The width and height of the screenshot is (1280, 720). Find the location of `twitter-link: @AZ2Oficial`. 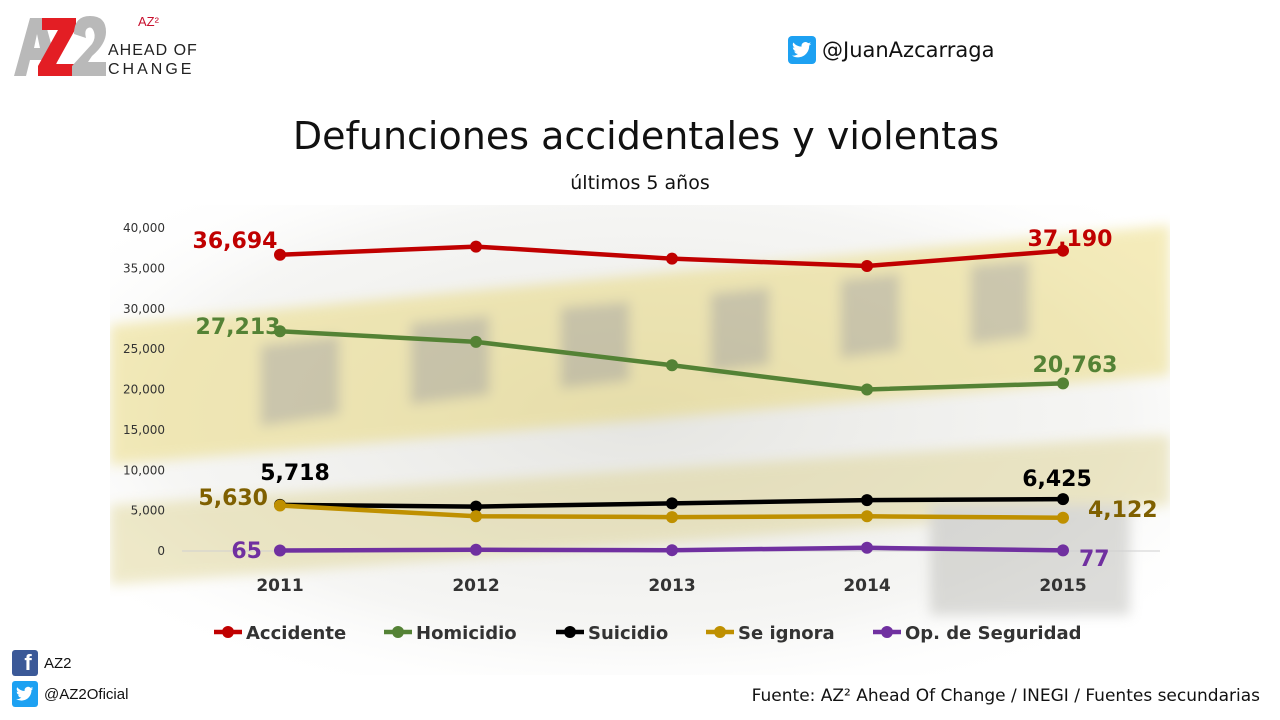

twitter-link: @AZ2Oficial is located at coordinates (70, 694).